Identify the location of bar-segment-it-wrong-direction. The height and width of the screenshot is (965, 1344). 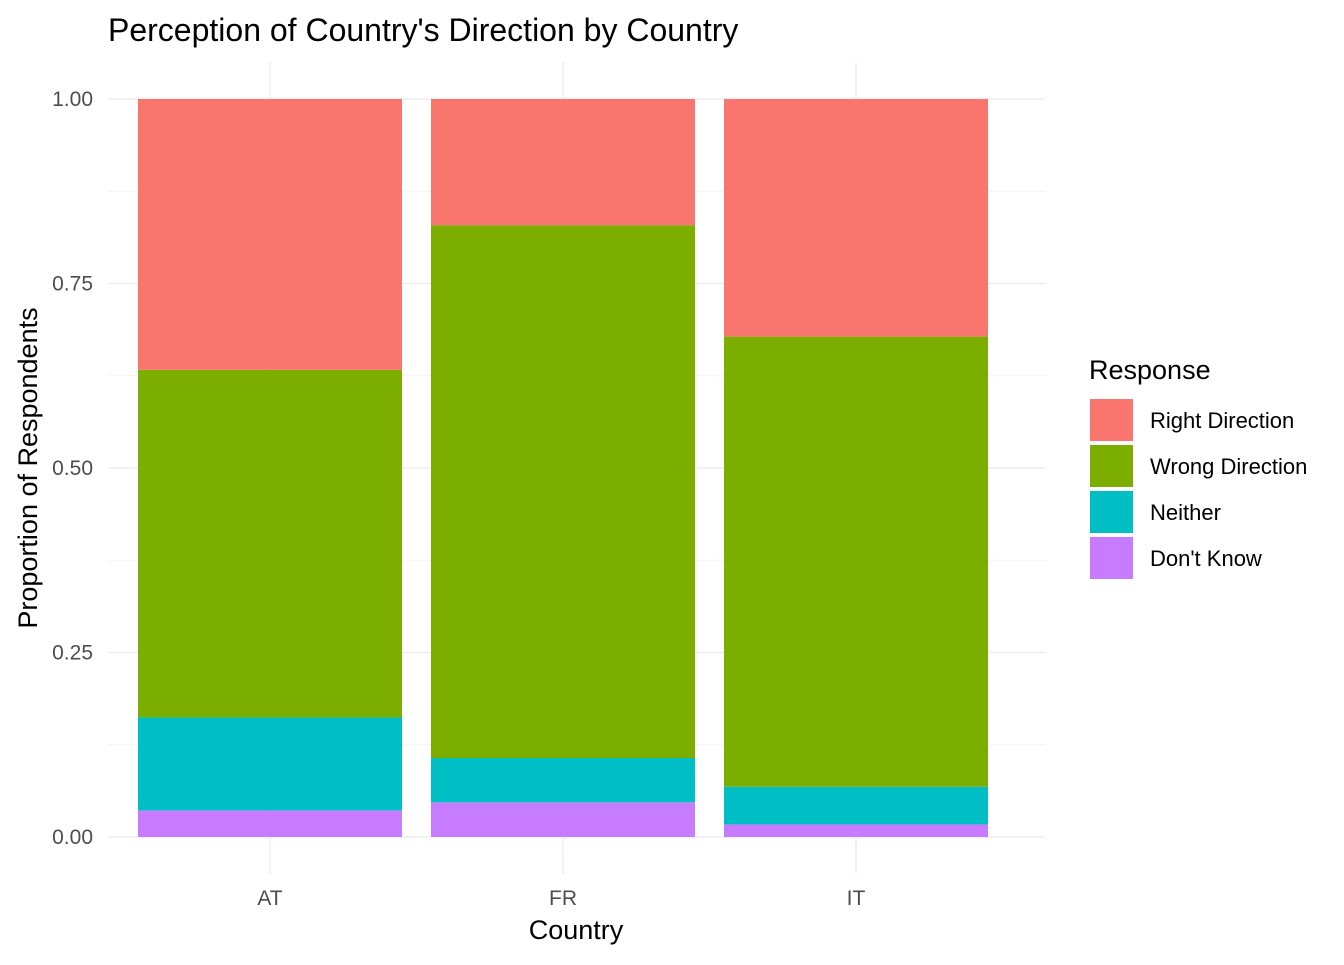
(856, 561).